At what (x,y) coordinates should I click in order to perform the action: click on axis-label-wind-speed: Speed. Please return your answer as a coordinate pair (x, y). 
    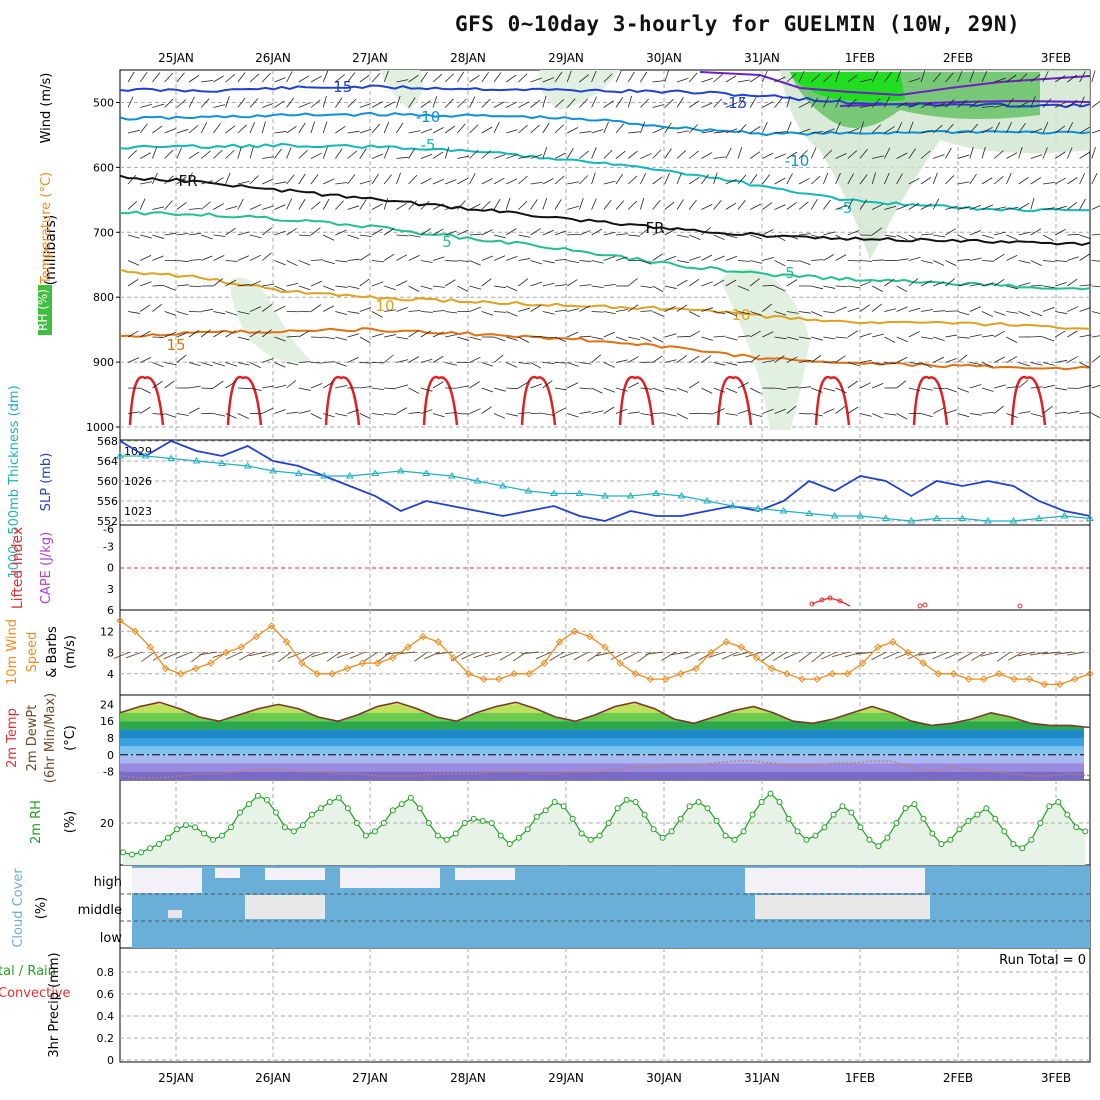
    Looking at the image, I should click on (32, 652).